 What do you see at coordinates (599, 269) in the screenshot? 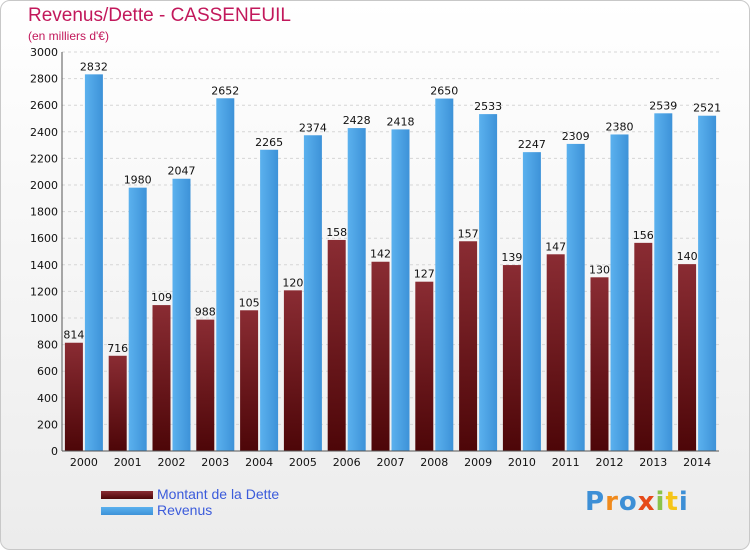
I see `data-label: 130` at bounding box center [599, 269].